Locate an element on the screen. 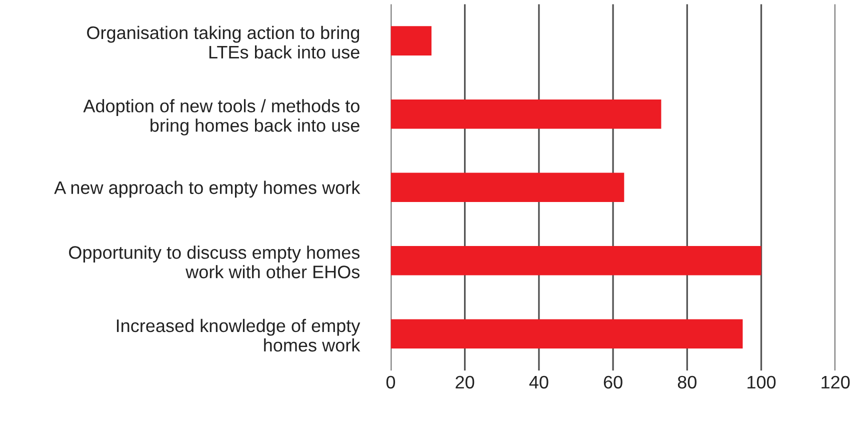  y-tick-label: A new approach to empty homes work is located at coordinates (207, 189).